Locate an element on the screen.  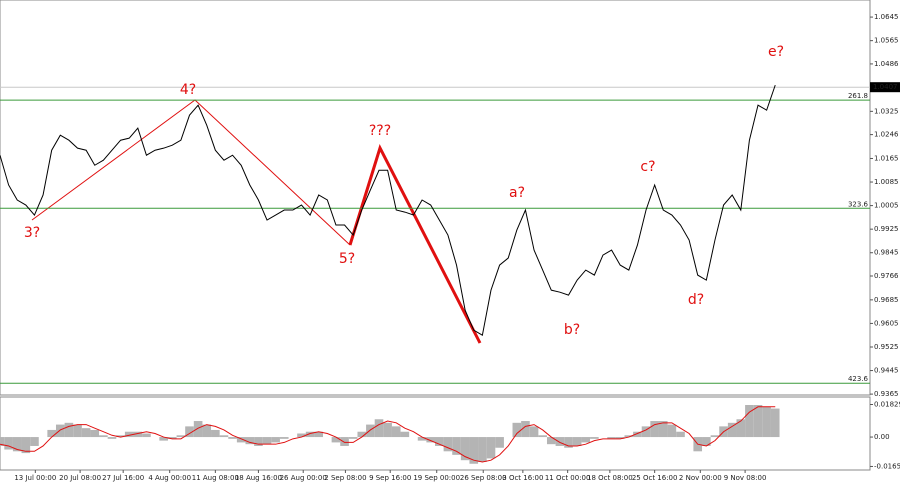
x-tick-label: 11 Aug 08:00 is located at coordinates (215, 478).